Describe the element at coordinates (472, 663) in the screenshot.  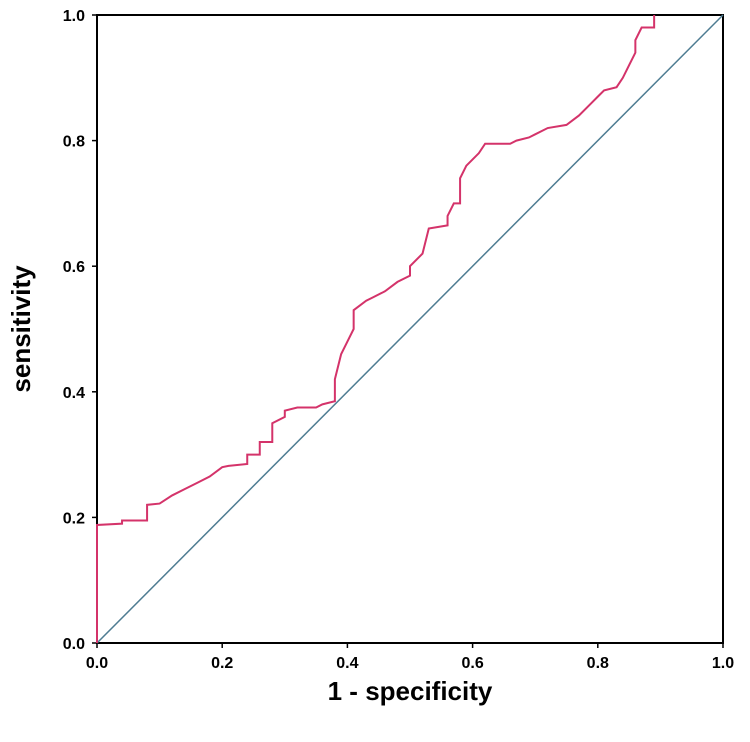
I see `x-tick-label: 0.6` at that location.